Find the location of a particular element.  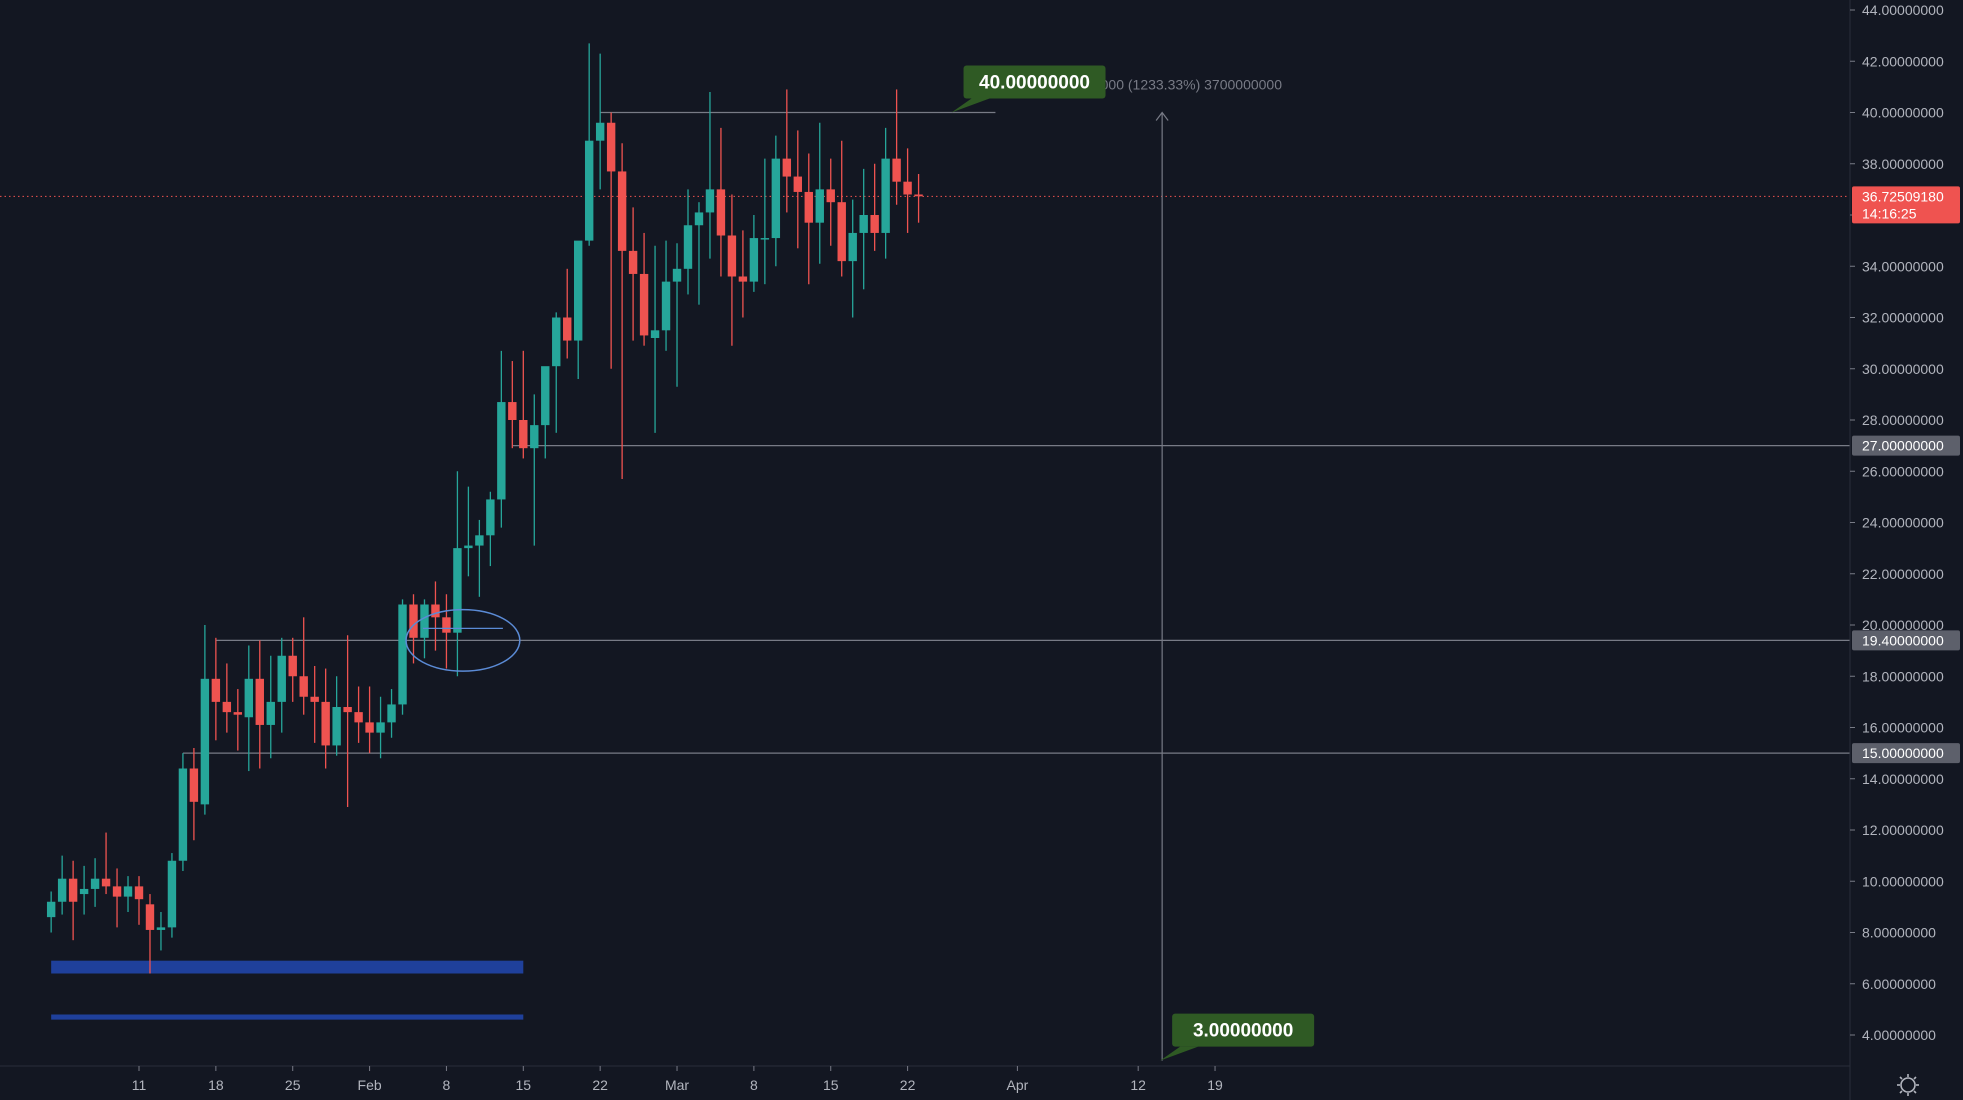

target-label-box is located at coordinates (1243, 1030).